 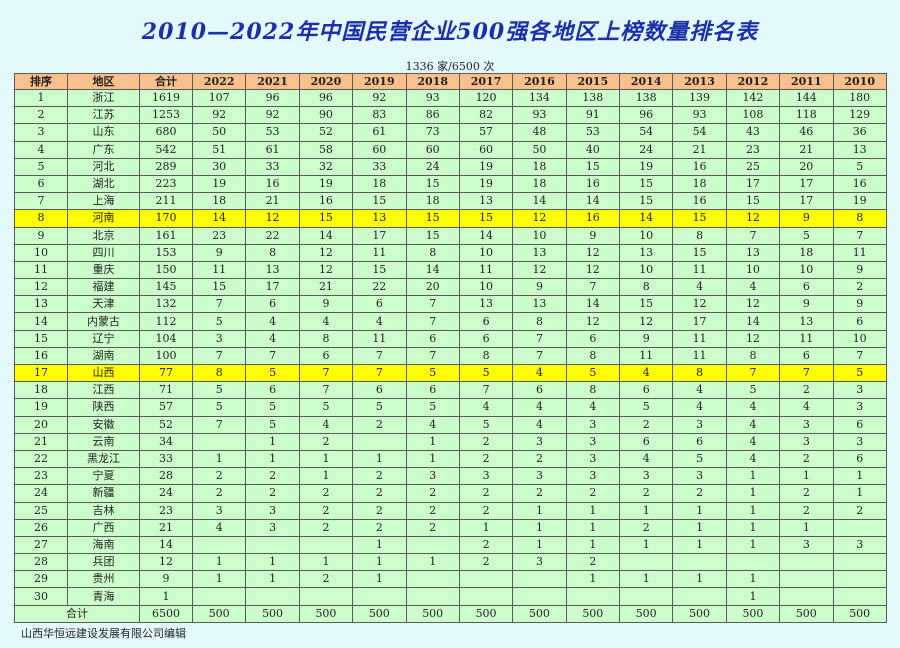 I want to click on table-row: 2 江苏 1253 92 92 90 83 86 82 93 91 96 93 108 118 129, so click(x=450, y=115).